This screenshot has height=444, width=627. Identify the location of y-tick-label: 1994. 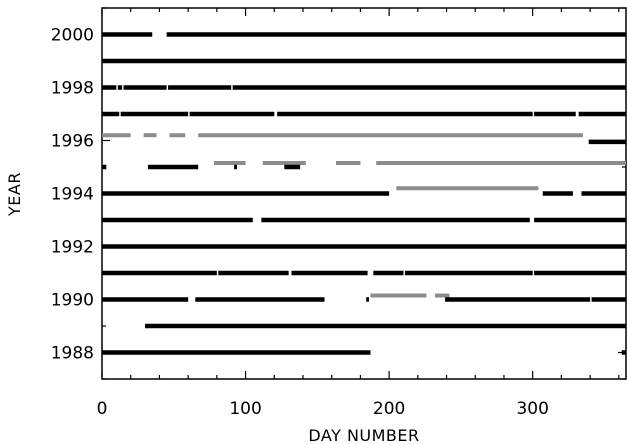
(72, 195).